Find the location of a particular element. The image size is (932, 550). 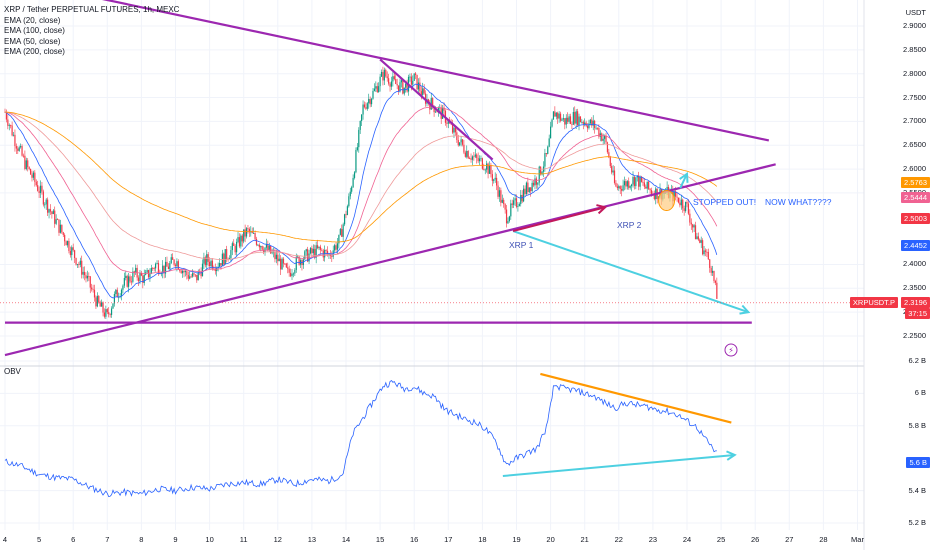

xrp1-label: XRP 1 is located at coordinates (521, 245).